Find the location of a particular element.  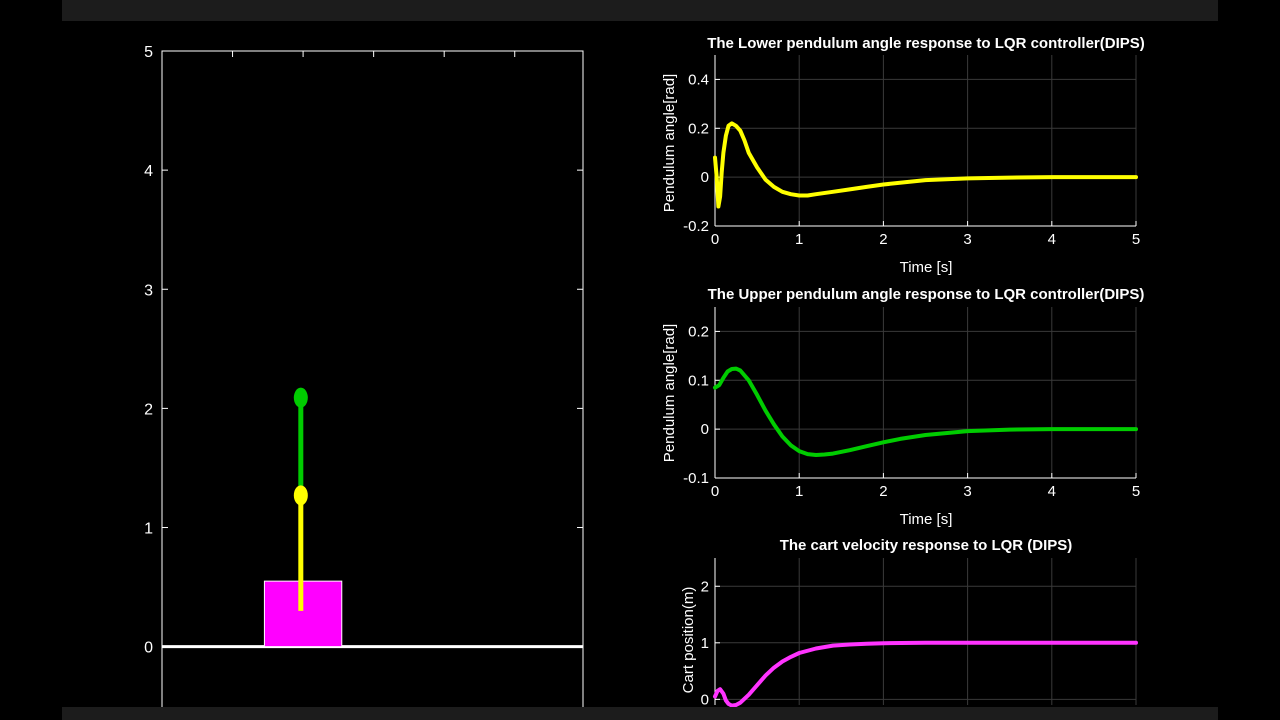

cart-chart-ylabel: Cart position(m) is located at coordinates (688, 640).